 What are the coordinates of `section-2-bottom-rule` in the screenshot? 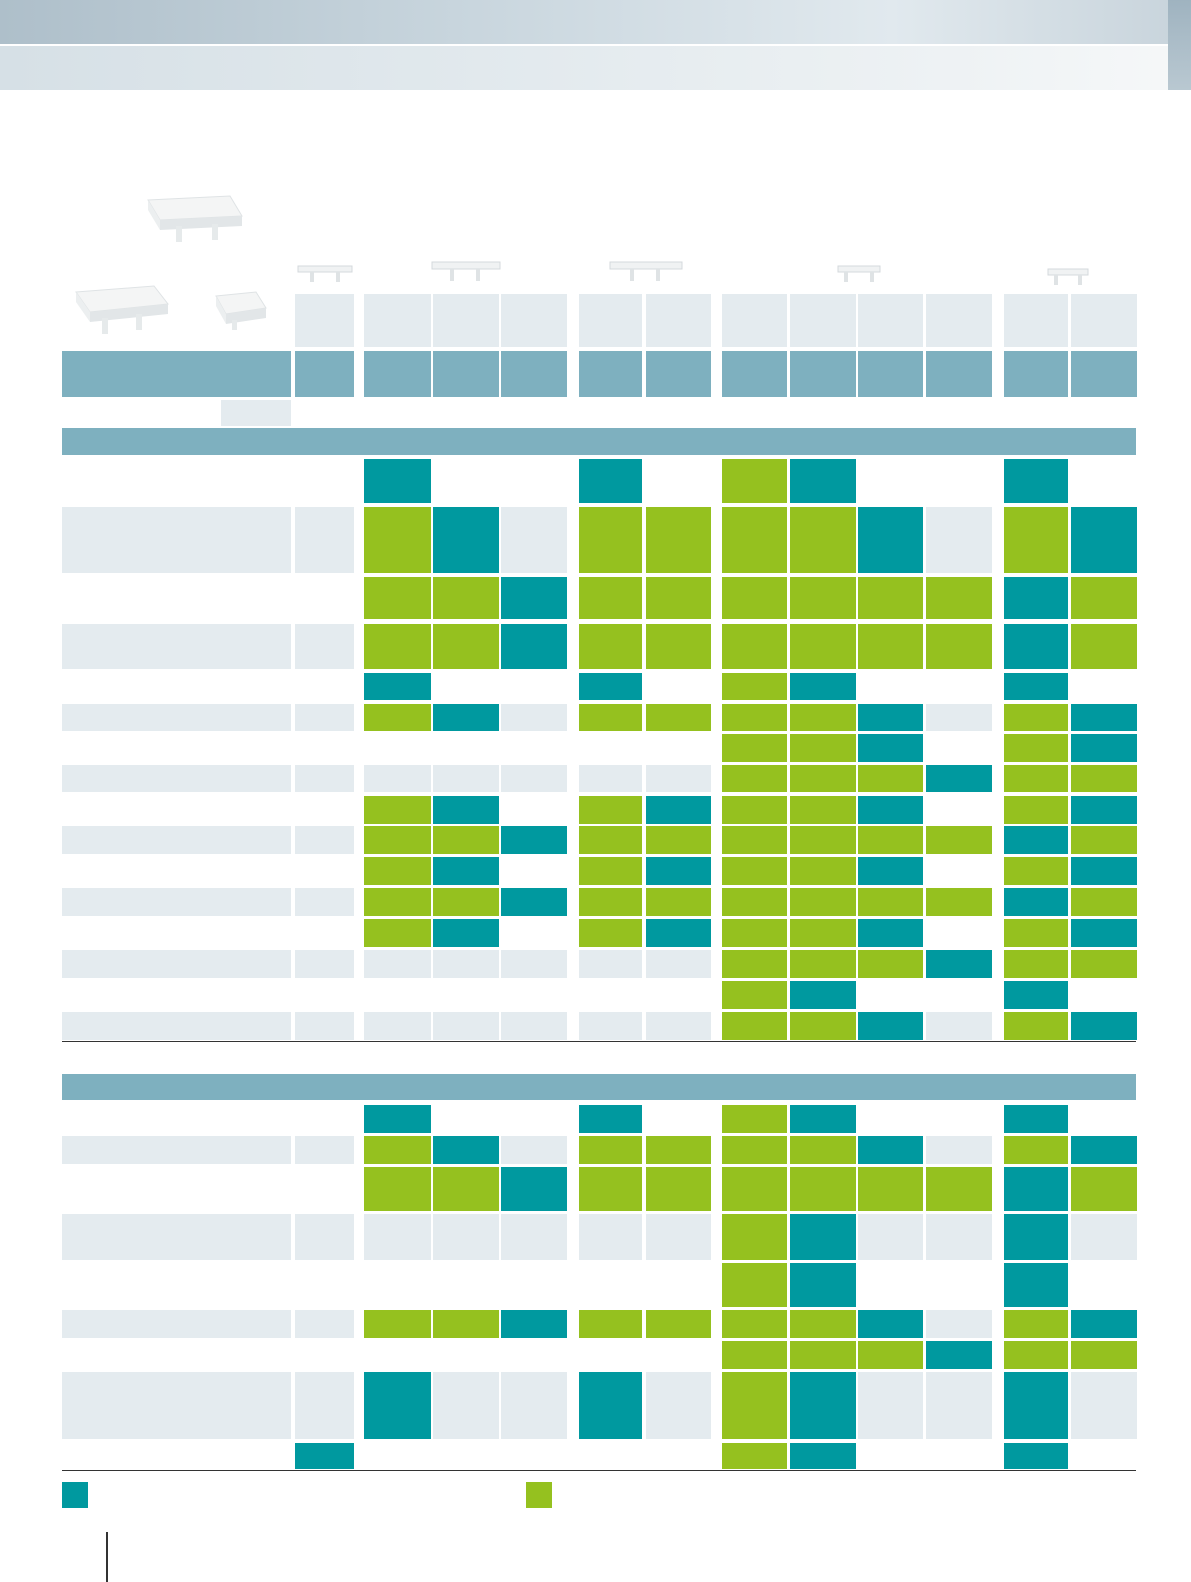 It's located at (599, 1470).